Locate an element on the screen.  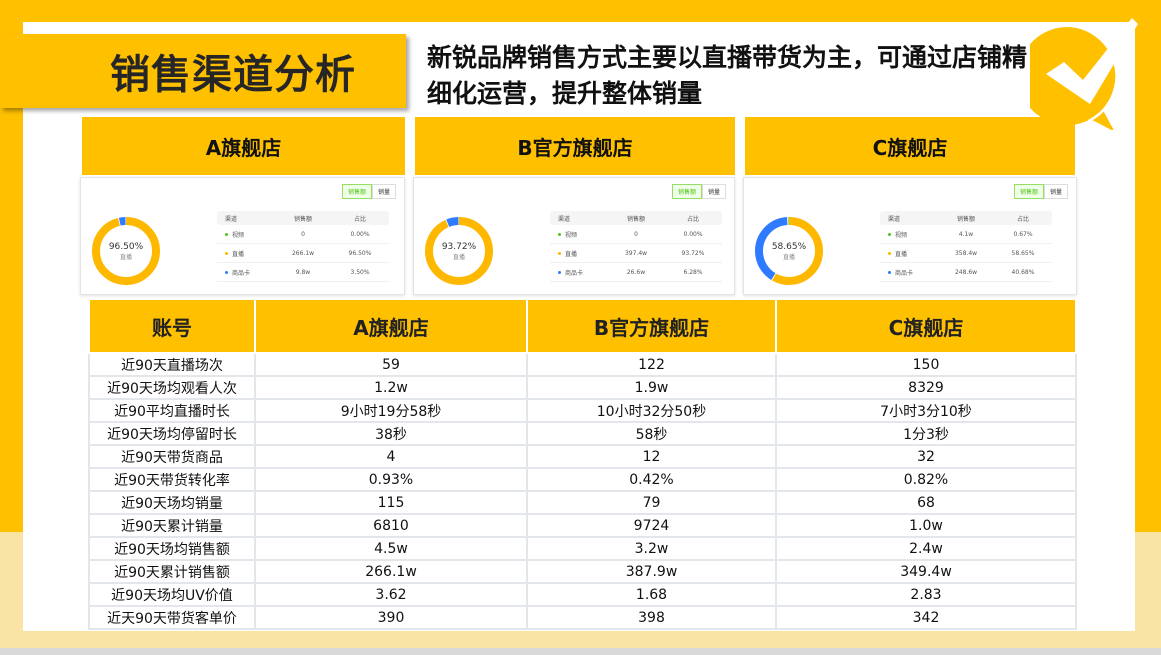
metric-label: 近90平均直播时长 is located at coordinates (172, 410).